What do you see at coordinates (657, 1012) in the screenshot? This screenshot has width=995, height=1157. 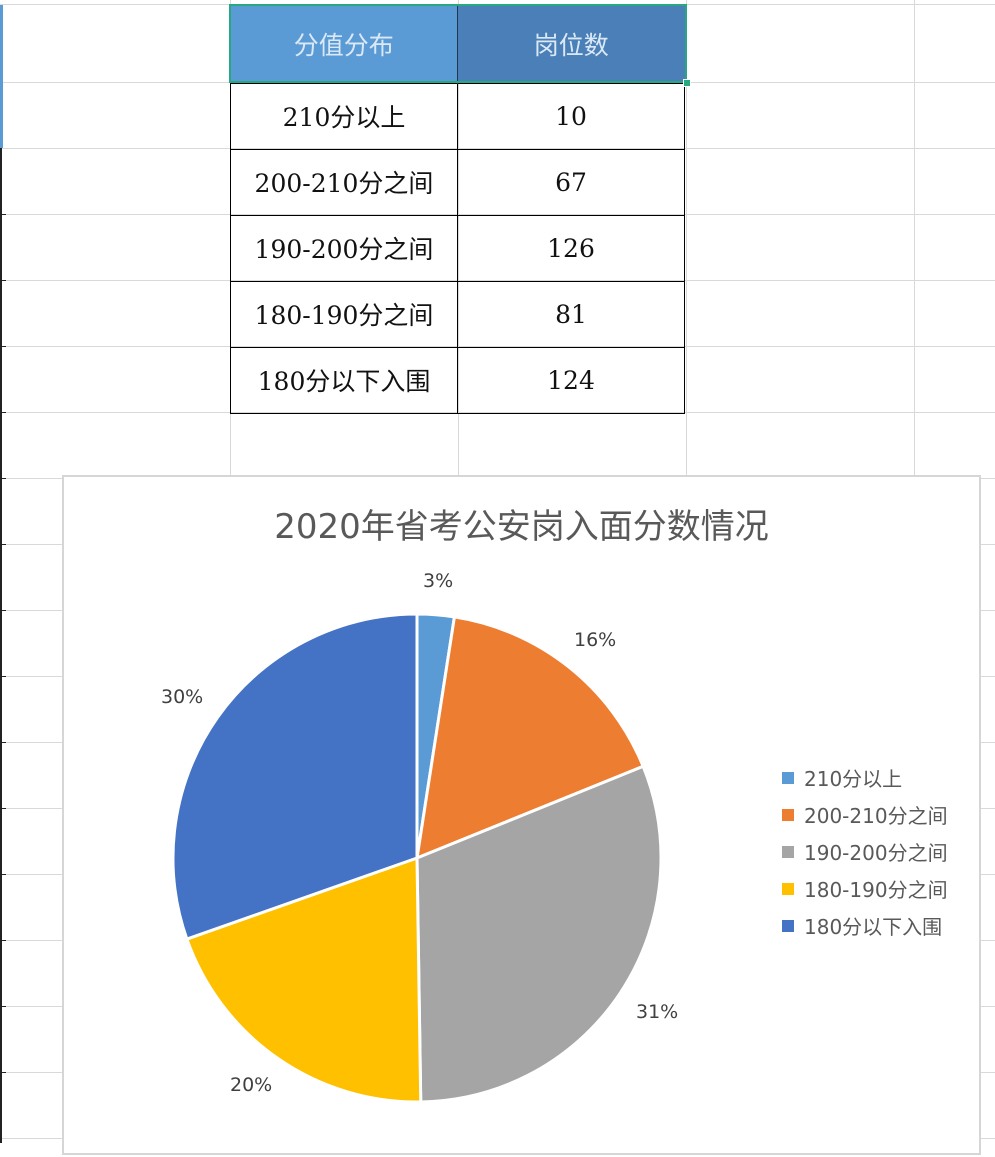 I see `data-label: 31%` at bounding box center [657, 1012].